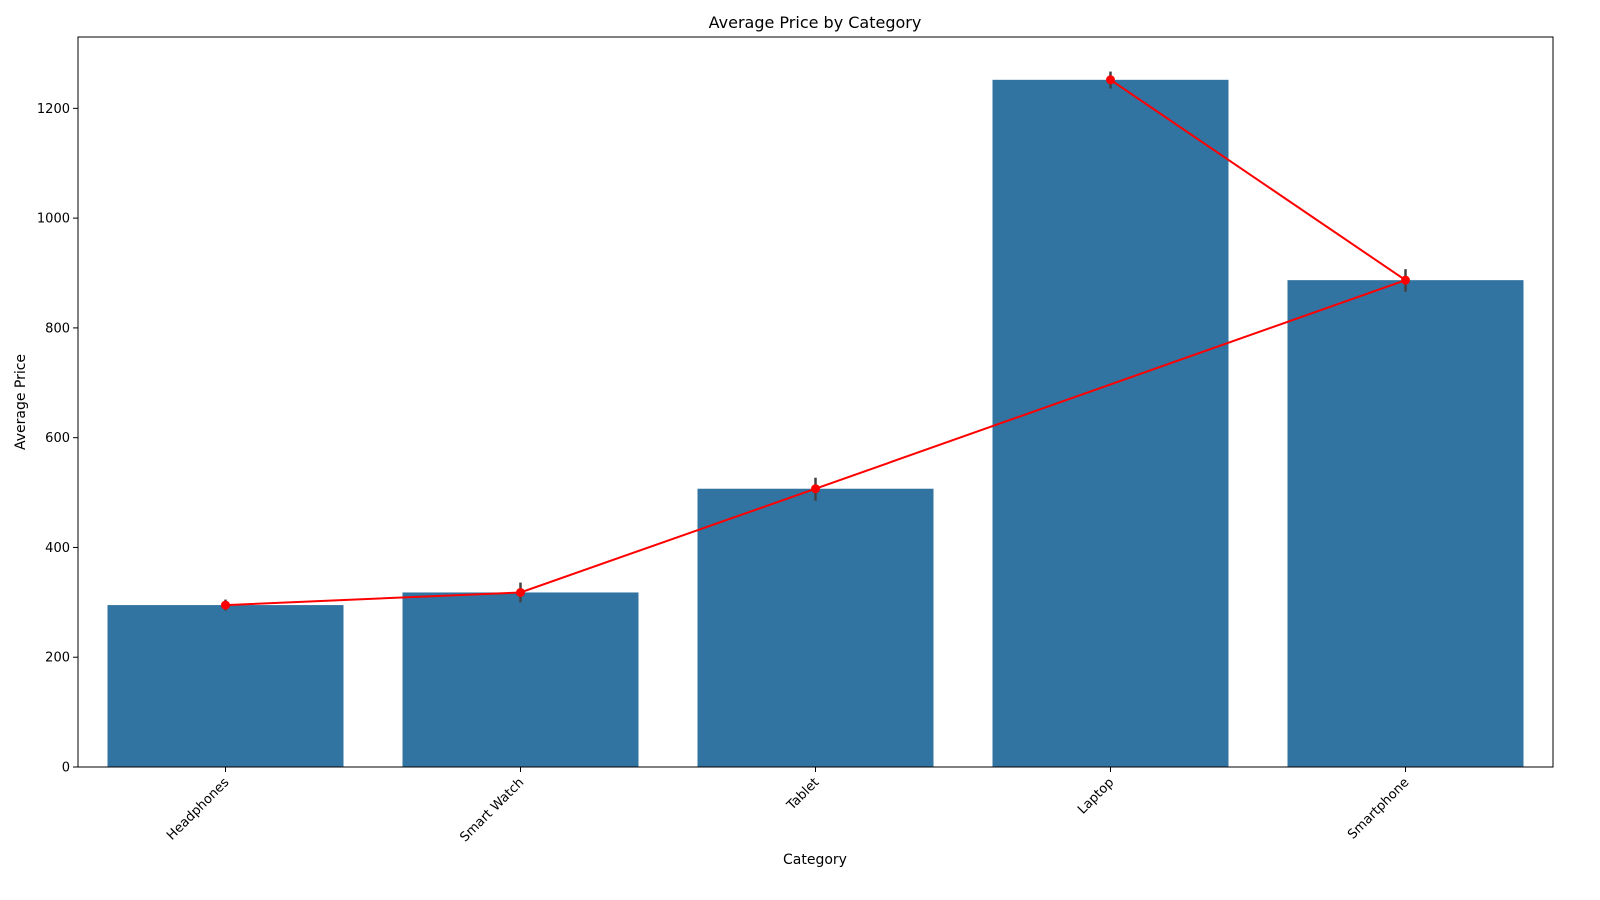  Describe the element at coordinates (57, 548) in the screenshot. I see `y-tick-label: 400` at that location.